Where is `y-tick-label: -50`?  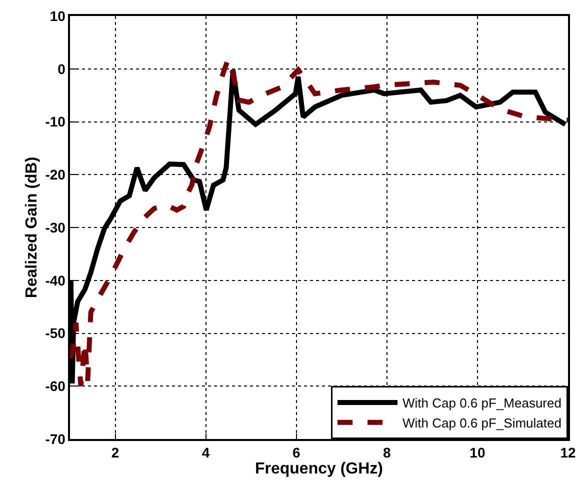
y-tick-label: -50 is located at coordinates (55, 333).